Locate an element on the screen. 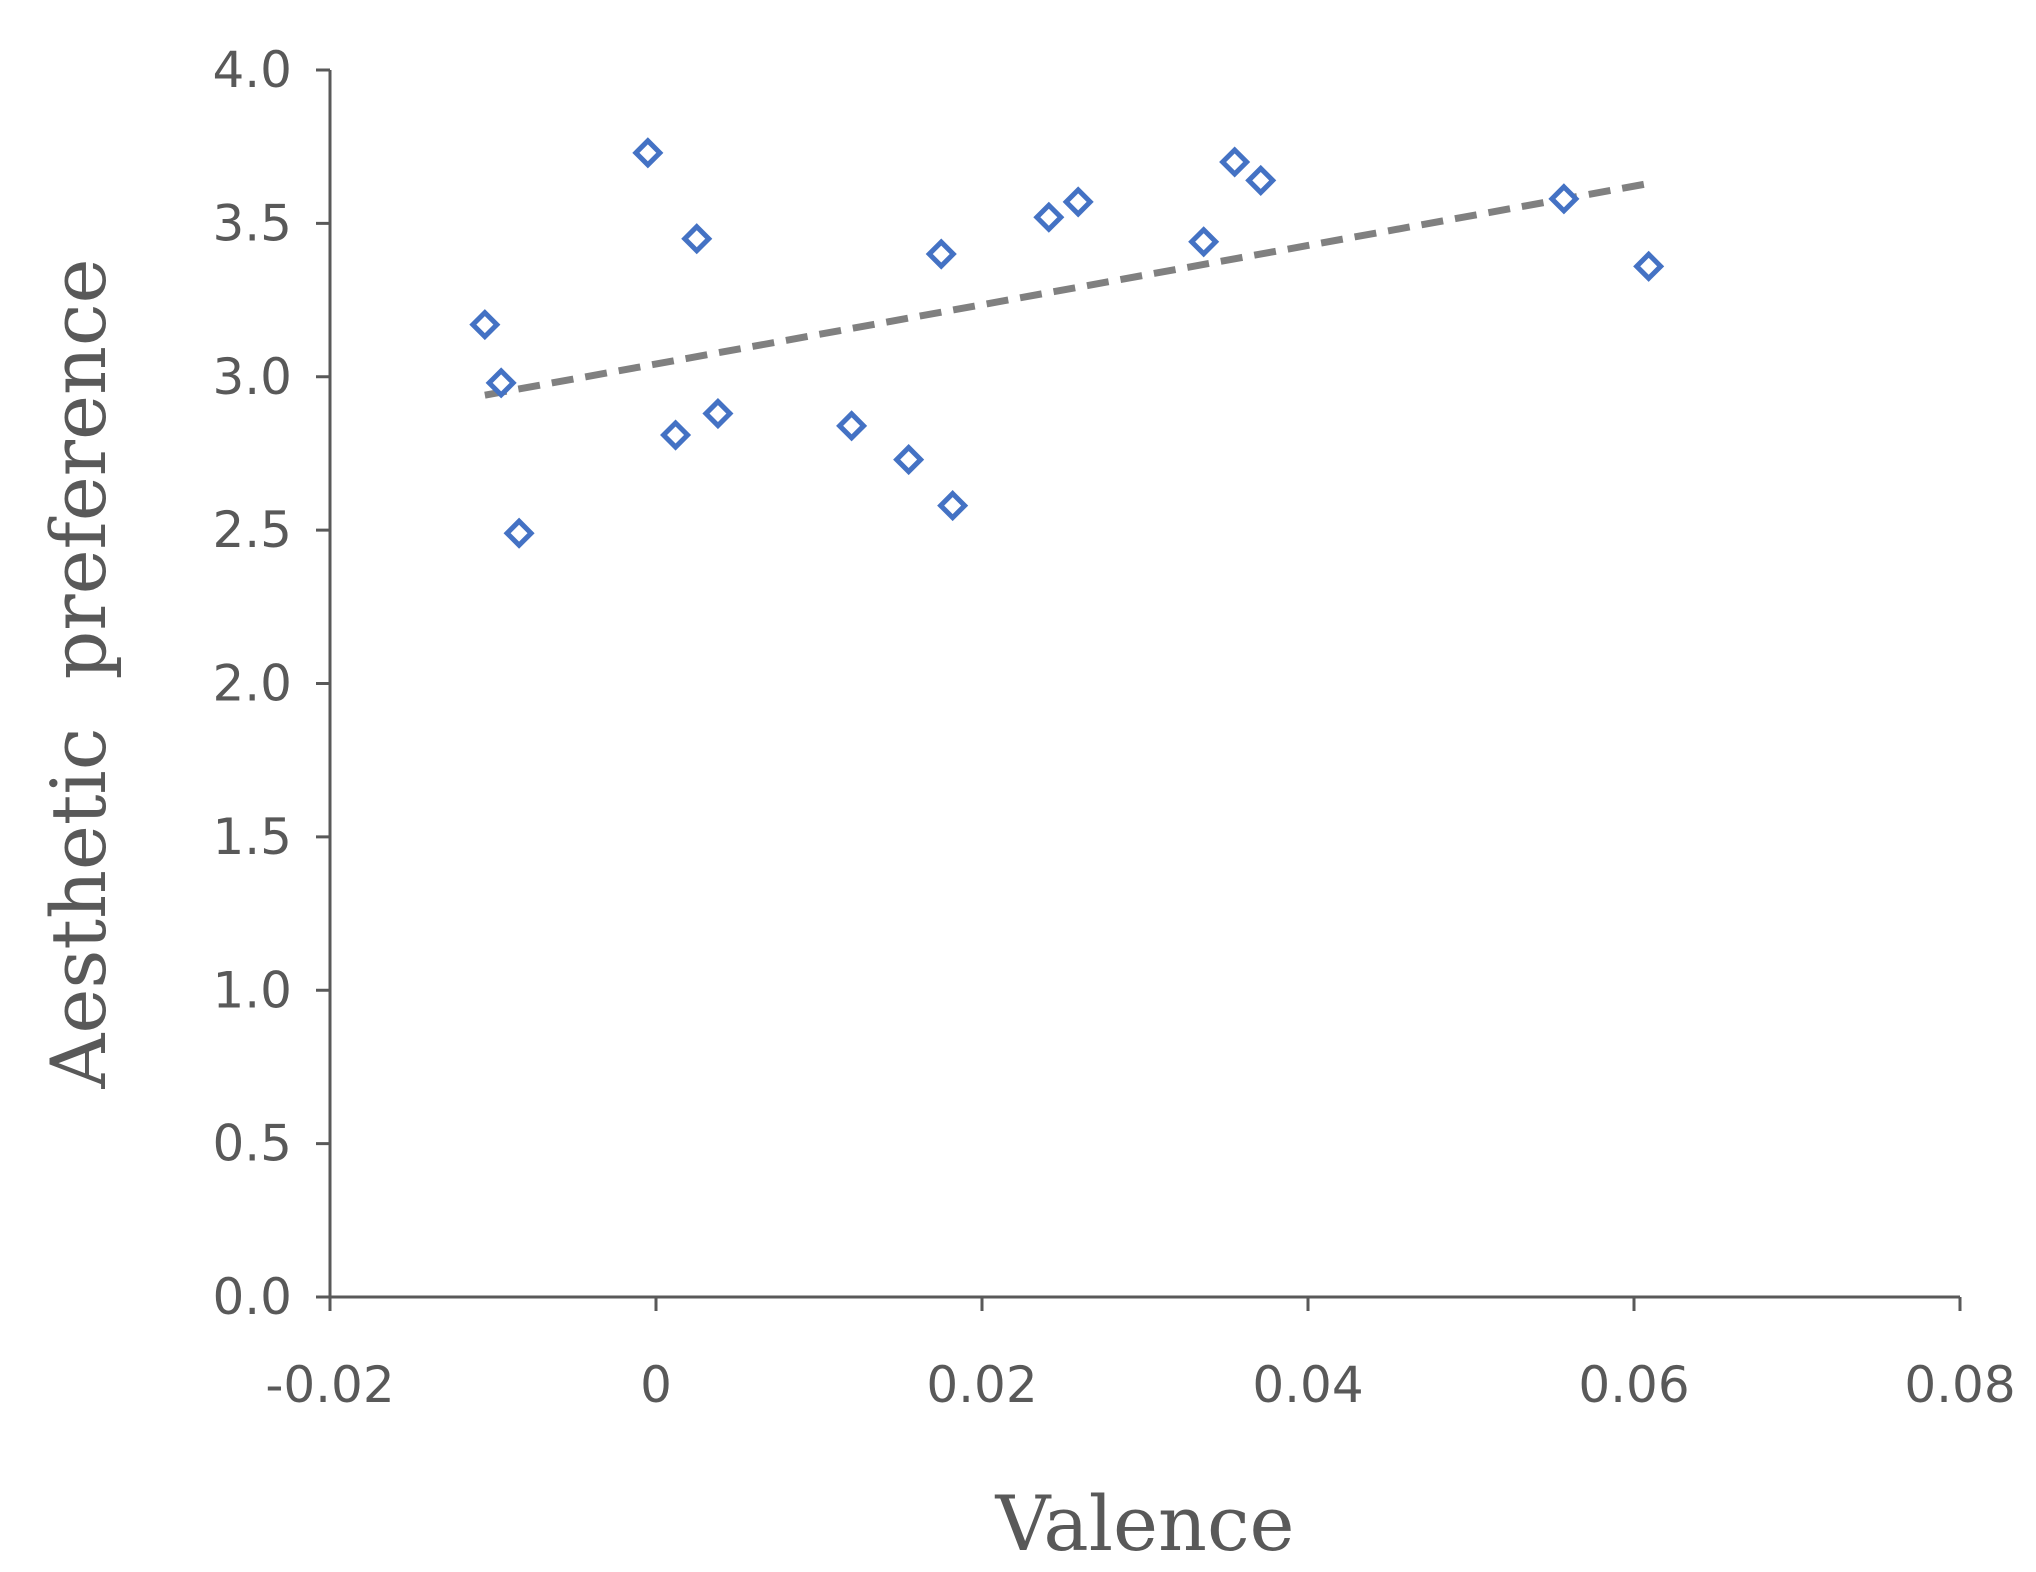 This screenshot has height=1572, width=2036. y-tick-label: 3.0 is located at coordinates (252, 377).